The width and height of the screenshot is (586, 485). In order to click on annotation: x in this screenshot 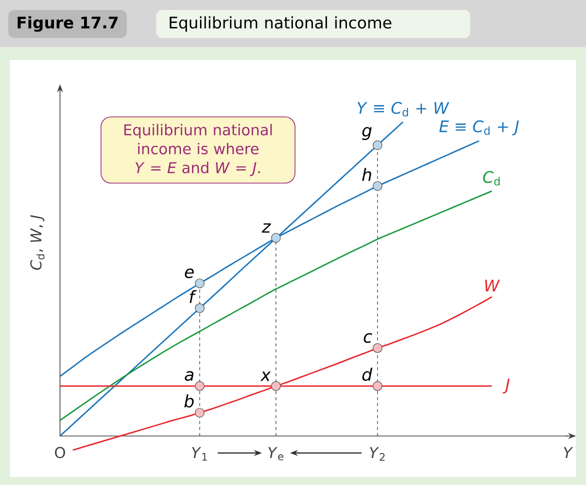, I will do `click(265, 376)`.